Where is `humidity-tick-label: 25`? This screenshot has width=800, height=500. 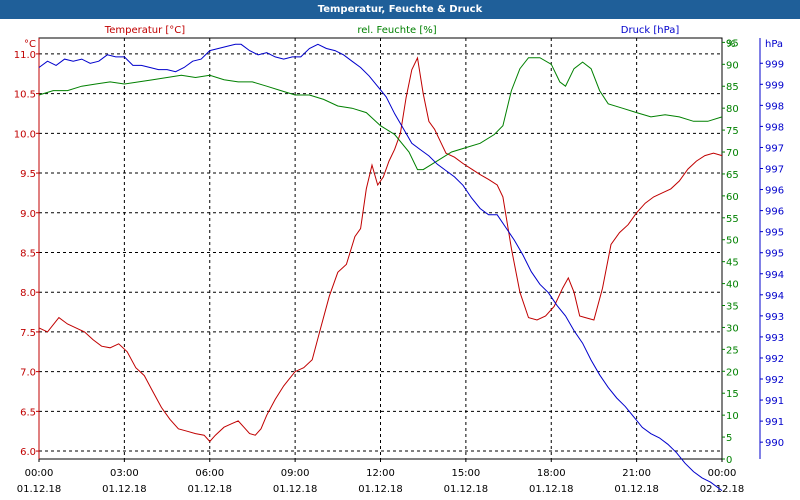 humidity-tick-label: 25 is located at coordinates (732, 350).